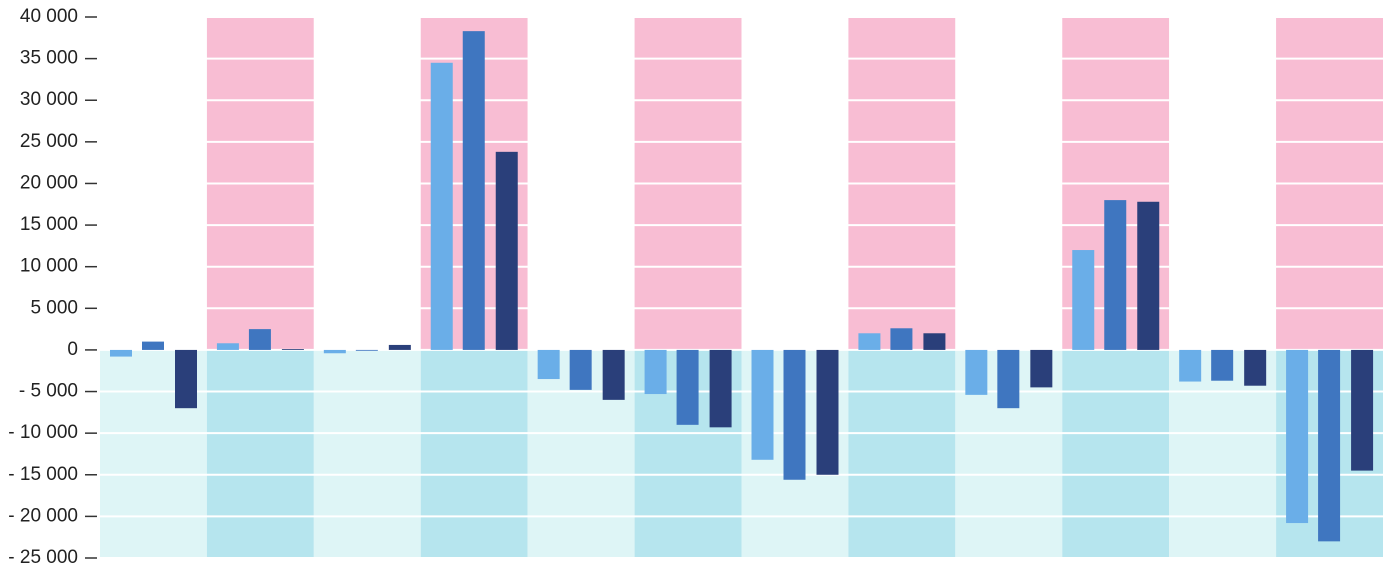 This screenshot has width=1383, height=566. Describe the element at coordinates (49, 141) in the screenshot. I see `y-tick-label: 25 000` at that location.